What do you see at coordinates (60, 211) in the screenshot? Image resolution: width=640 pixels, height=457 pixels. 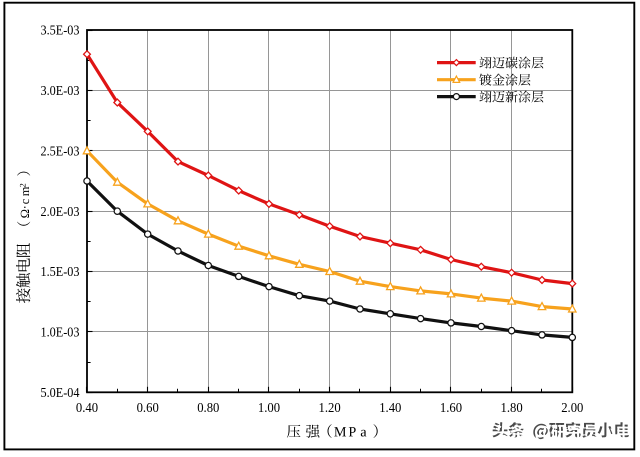 I see `svg-text: 2.0E-03` at bounding box center [60, 211].